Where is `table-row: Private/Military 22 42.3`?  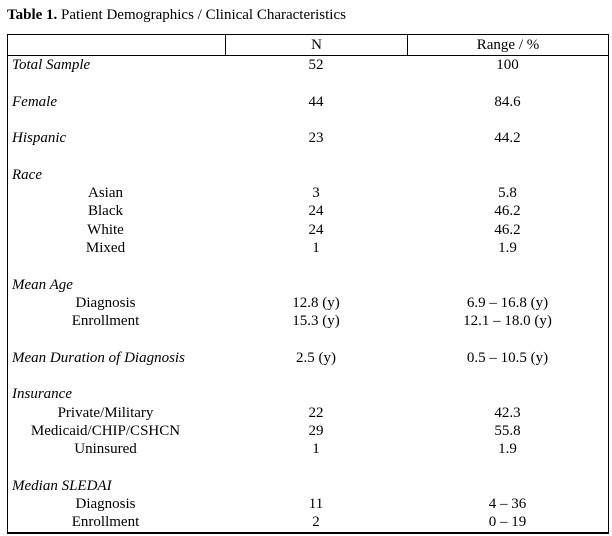 table-row: Private/Military 22 42.3 is located at coordinates (308, 413).